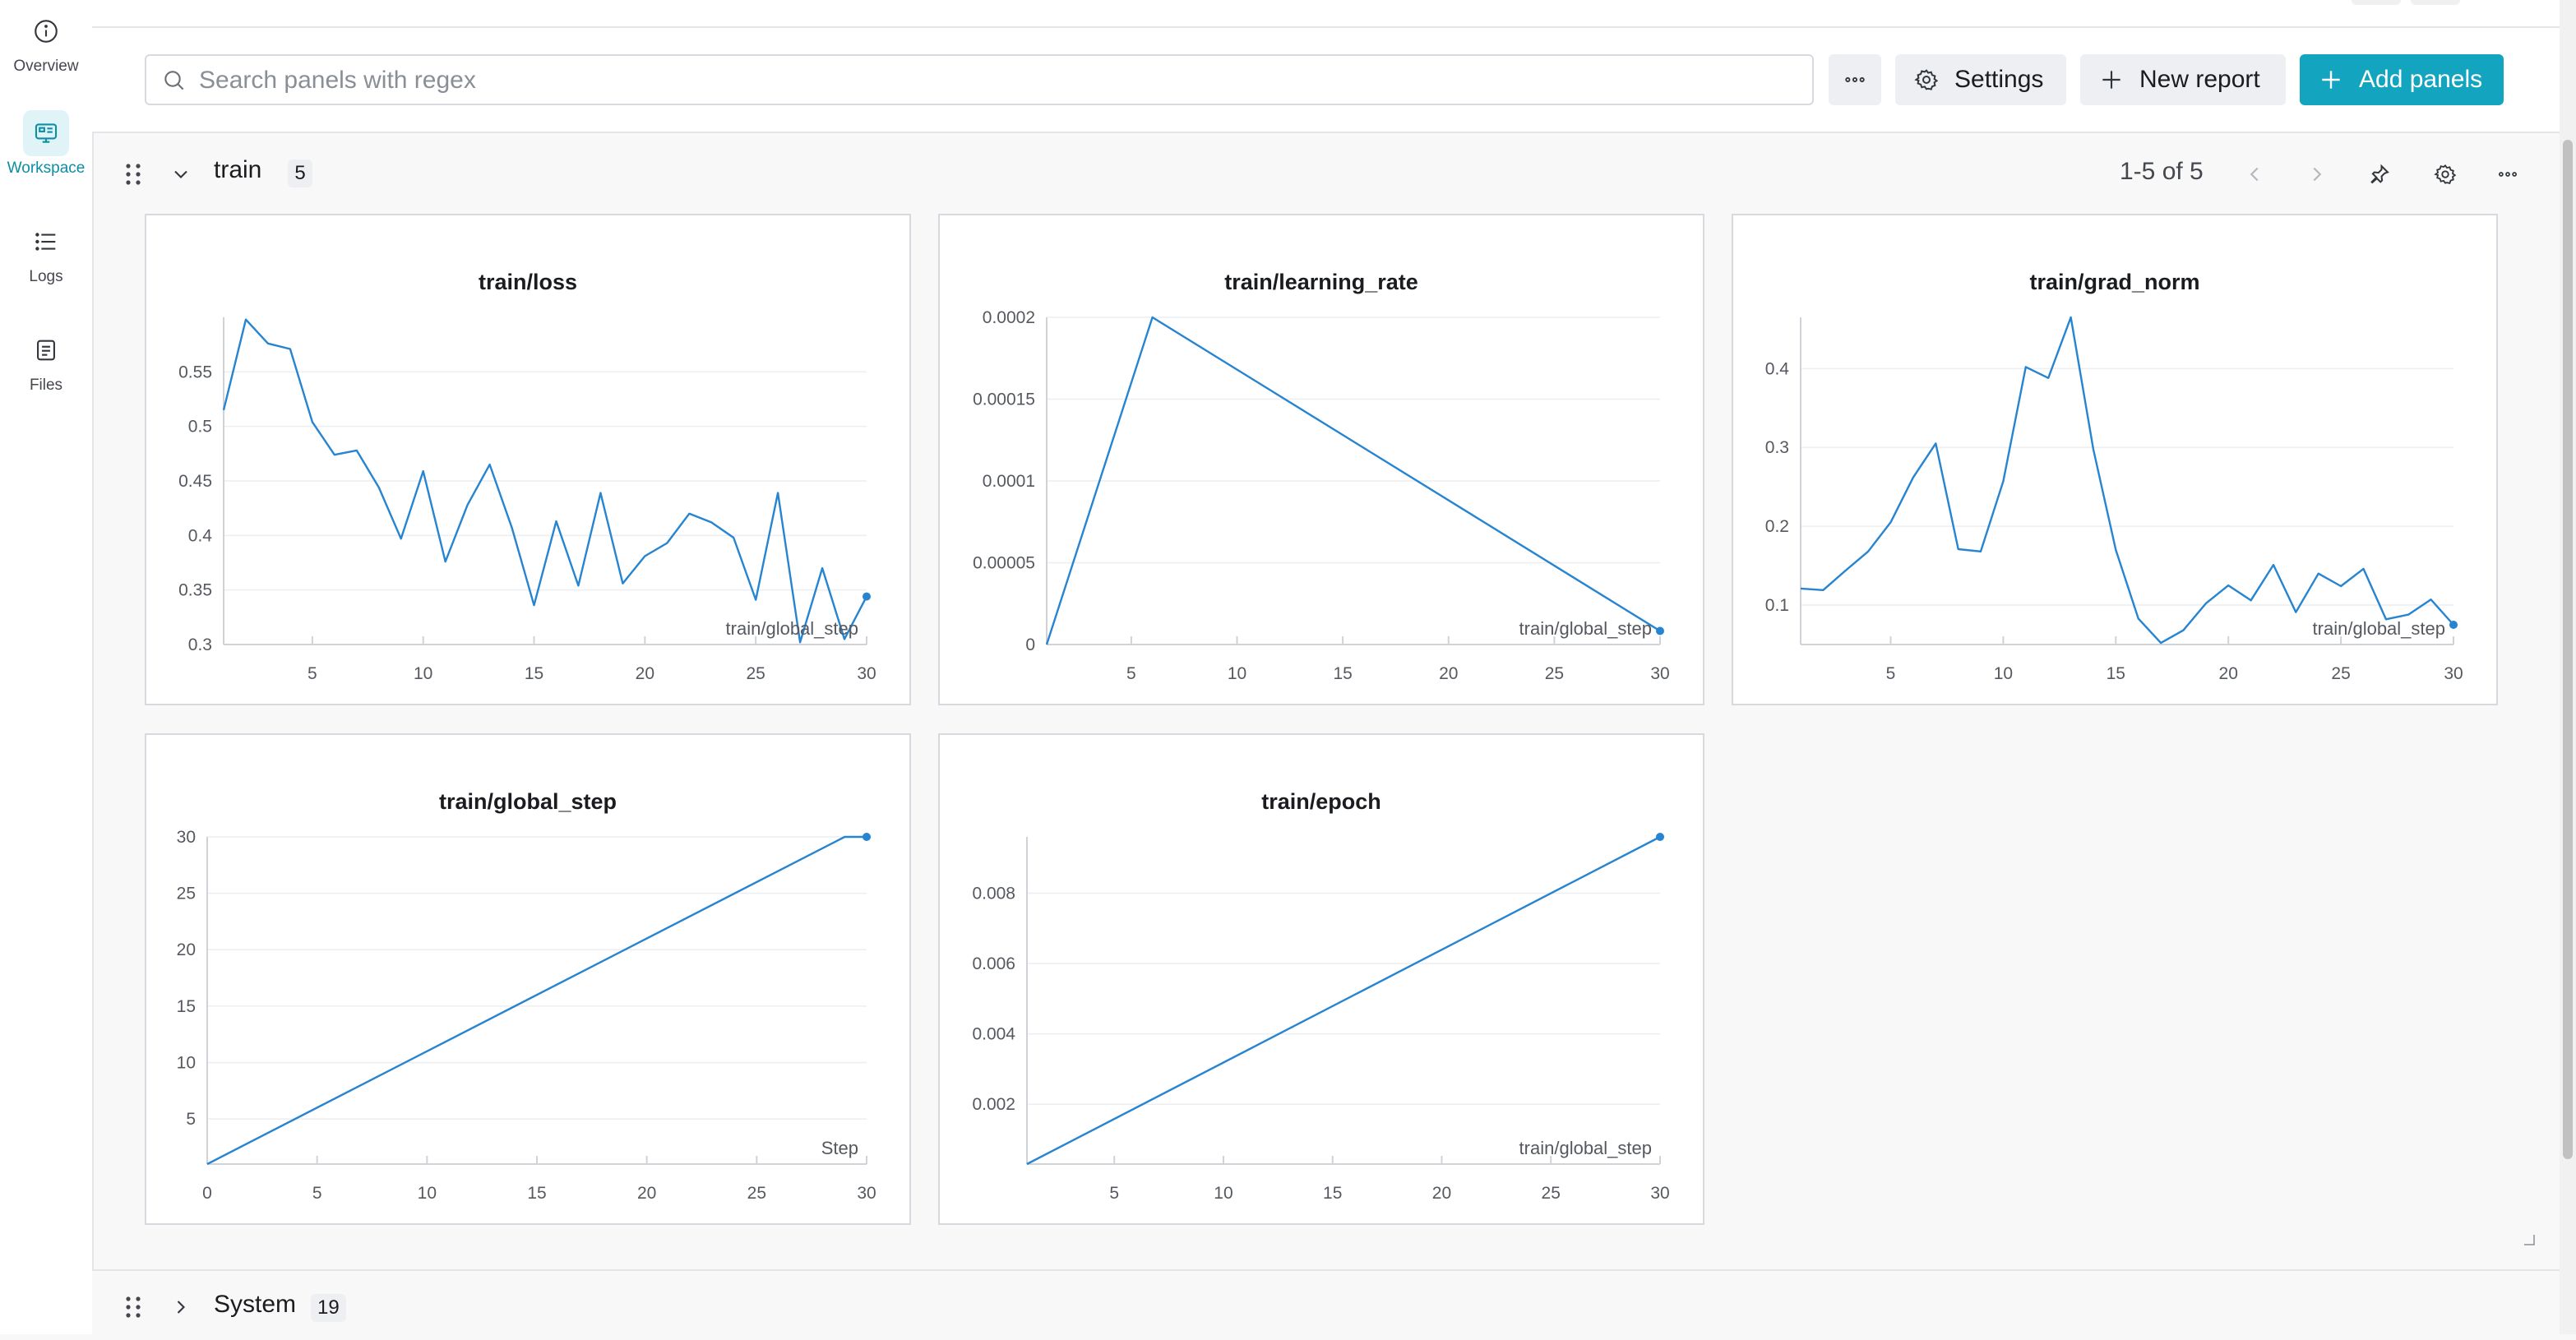 This screenshot has height=1340, width=2576. Describe the element at coordinates (2114, 282) in the screenshot. I see `chart-title: train/grad_norm` at that location.